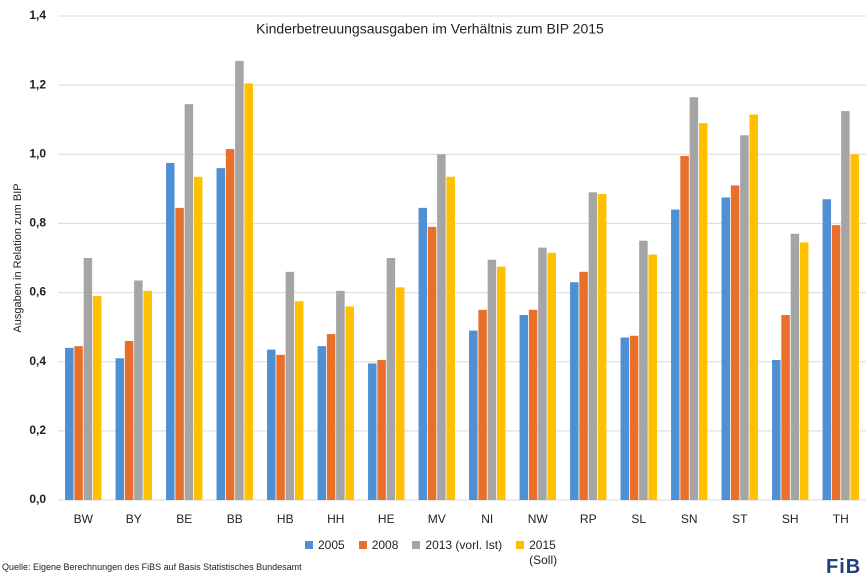 The width and height of the screenshot is (868, 579). I want to click on x-tick-label: BW, so click(84, 519).